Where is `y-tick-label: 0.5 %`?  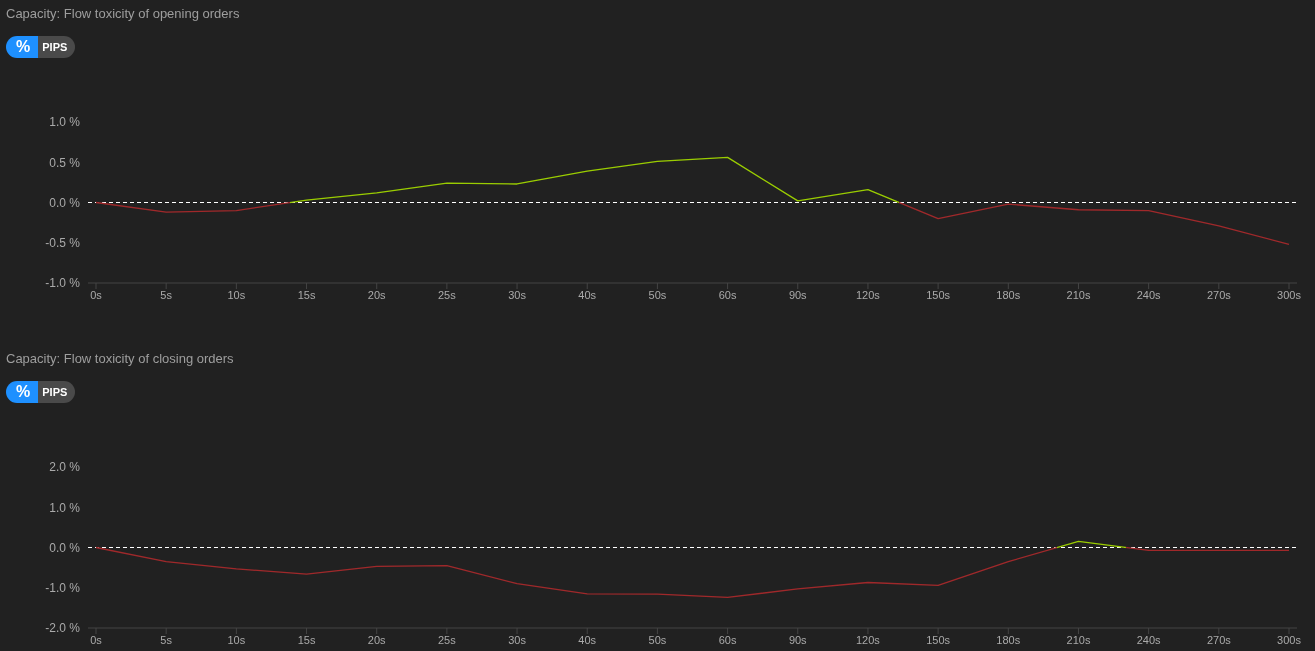 y-tick-label: 0.5 % is located at coordinates (65, 162).